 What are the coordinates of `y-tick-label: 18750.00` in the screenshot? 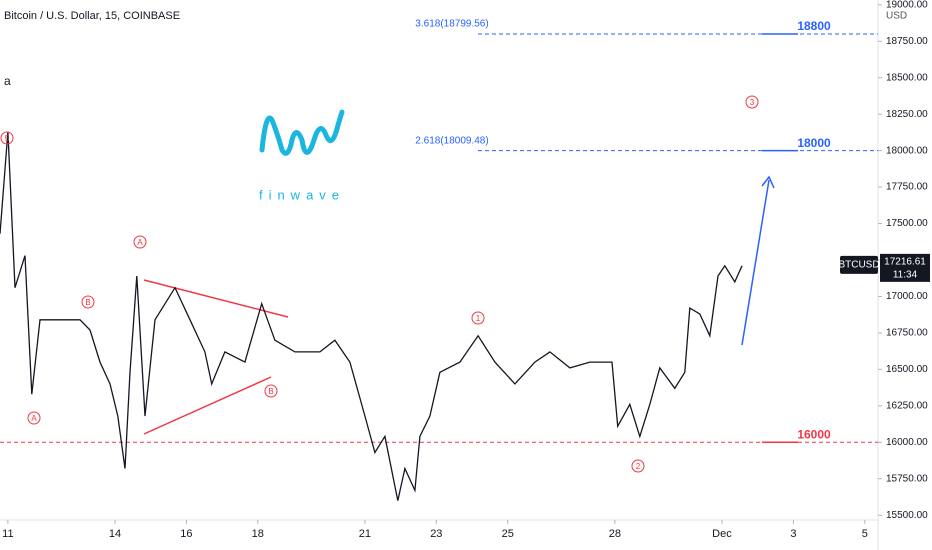 It's located at (907, 41).